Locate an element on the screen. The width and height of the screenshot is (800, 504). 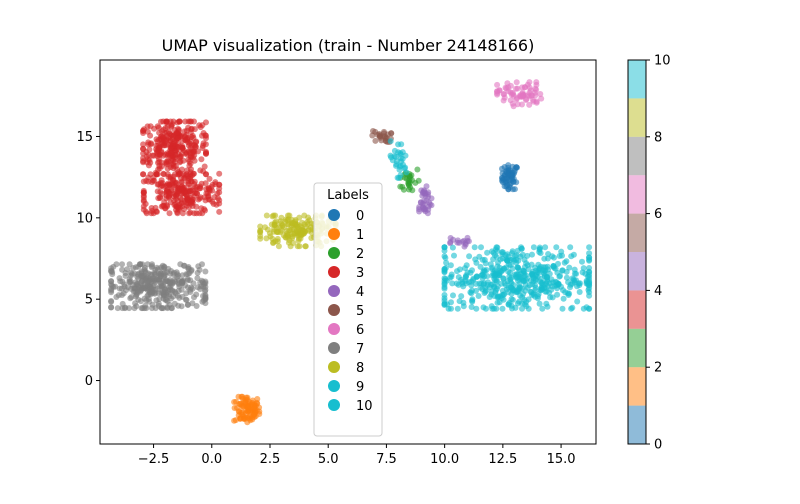
x-tick-label: 2.5 is located at coordinates (270, 459).